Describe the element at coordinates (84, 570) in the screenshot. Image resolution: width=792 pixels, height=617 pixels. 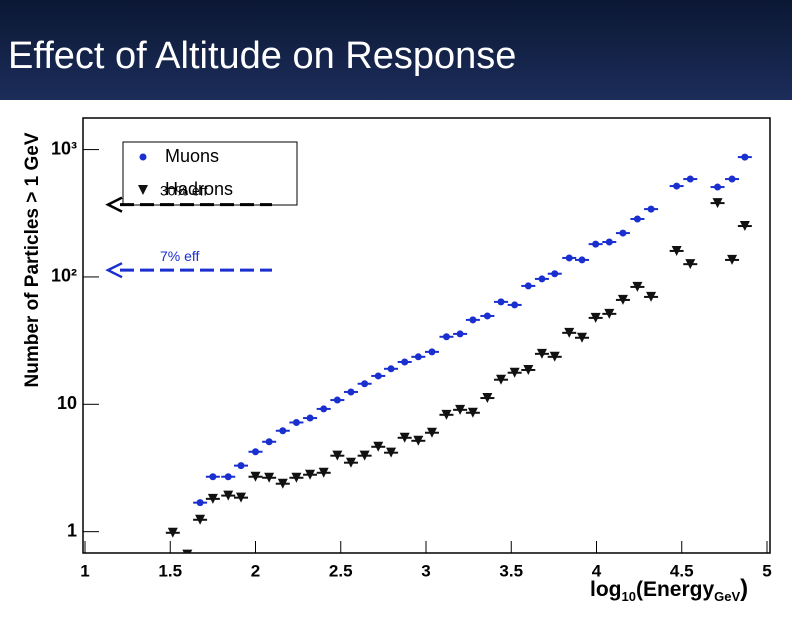
I see `x-tick-label: 1` at that location.